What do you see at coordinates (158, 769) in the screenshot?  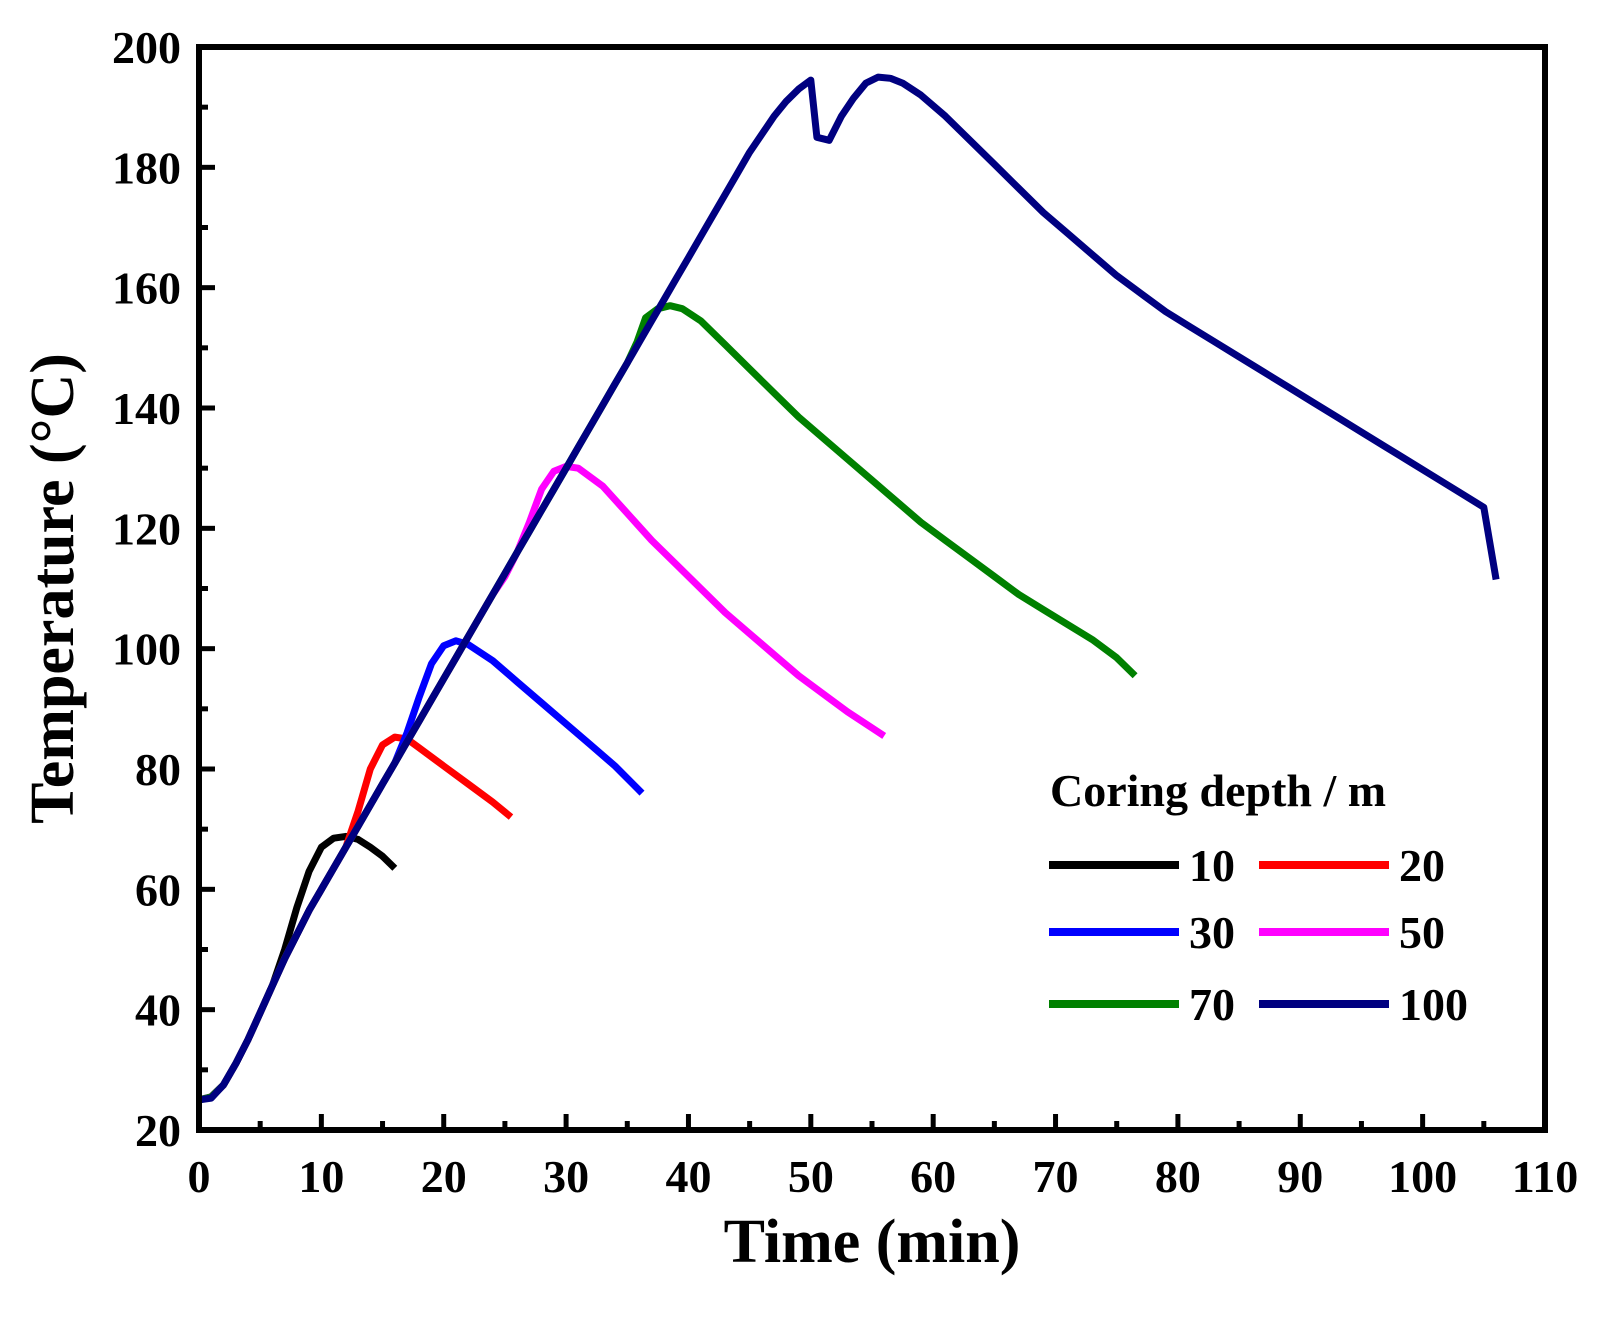 I see `y-tick-label: 80` at bounding box center [158, 769].